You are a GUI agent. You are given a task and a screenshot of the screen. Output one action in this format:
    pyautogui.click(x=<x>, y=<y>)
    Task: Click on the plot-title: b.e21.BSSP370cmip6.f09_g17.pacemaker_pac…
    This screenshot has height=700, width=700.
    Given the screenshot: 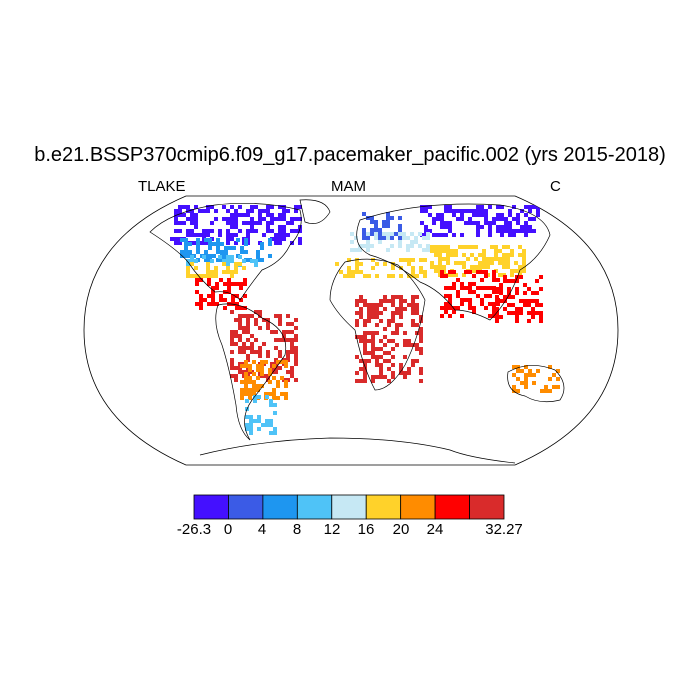 What is the action you would take?
    pyautogui.click(x=350, y=155)
    